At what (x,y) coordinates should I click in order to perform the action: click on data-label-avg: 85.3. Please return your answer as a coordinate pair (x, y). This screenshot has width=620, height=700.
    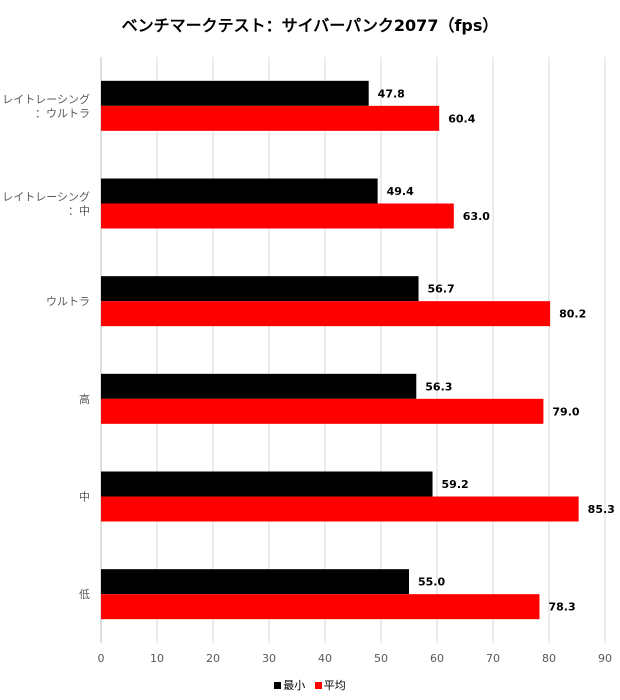
    Looking at the image, I should click on (601, 509).